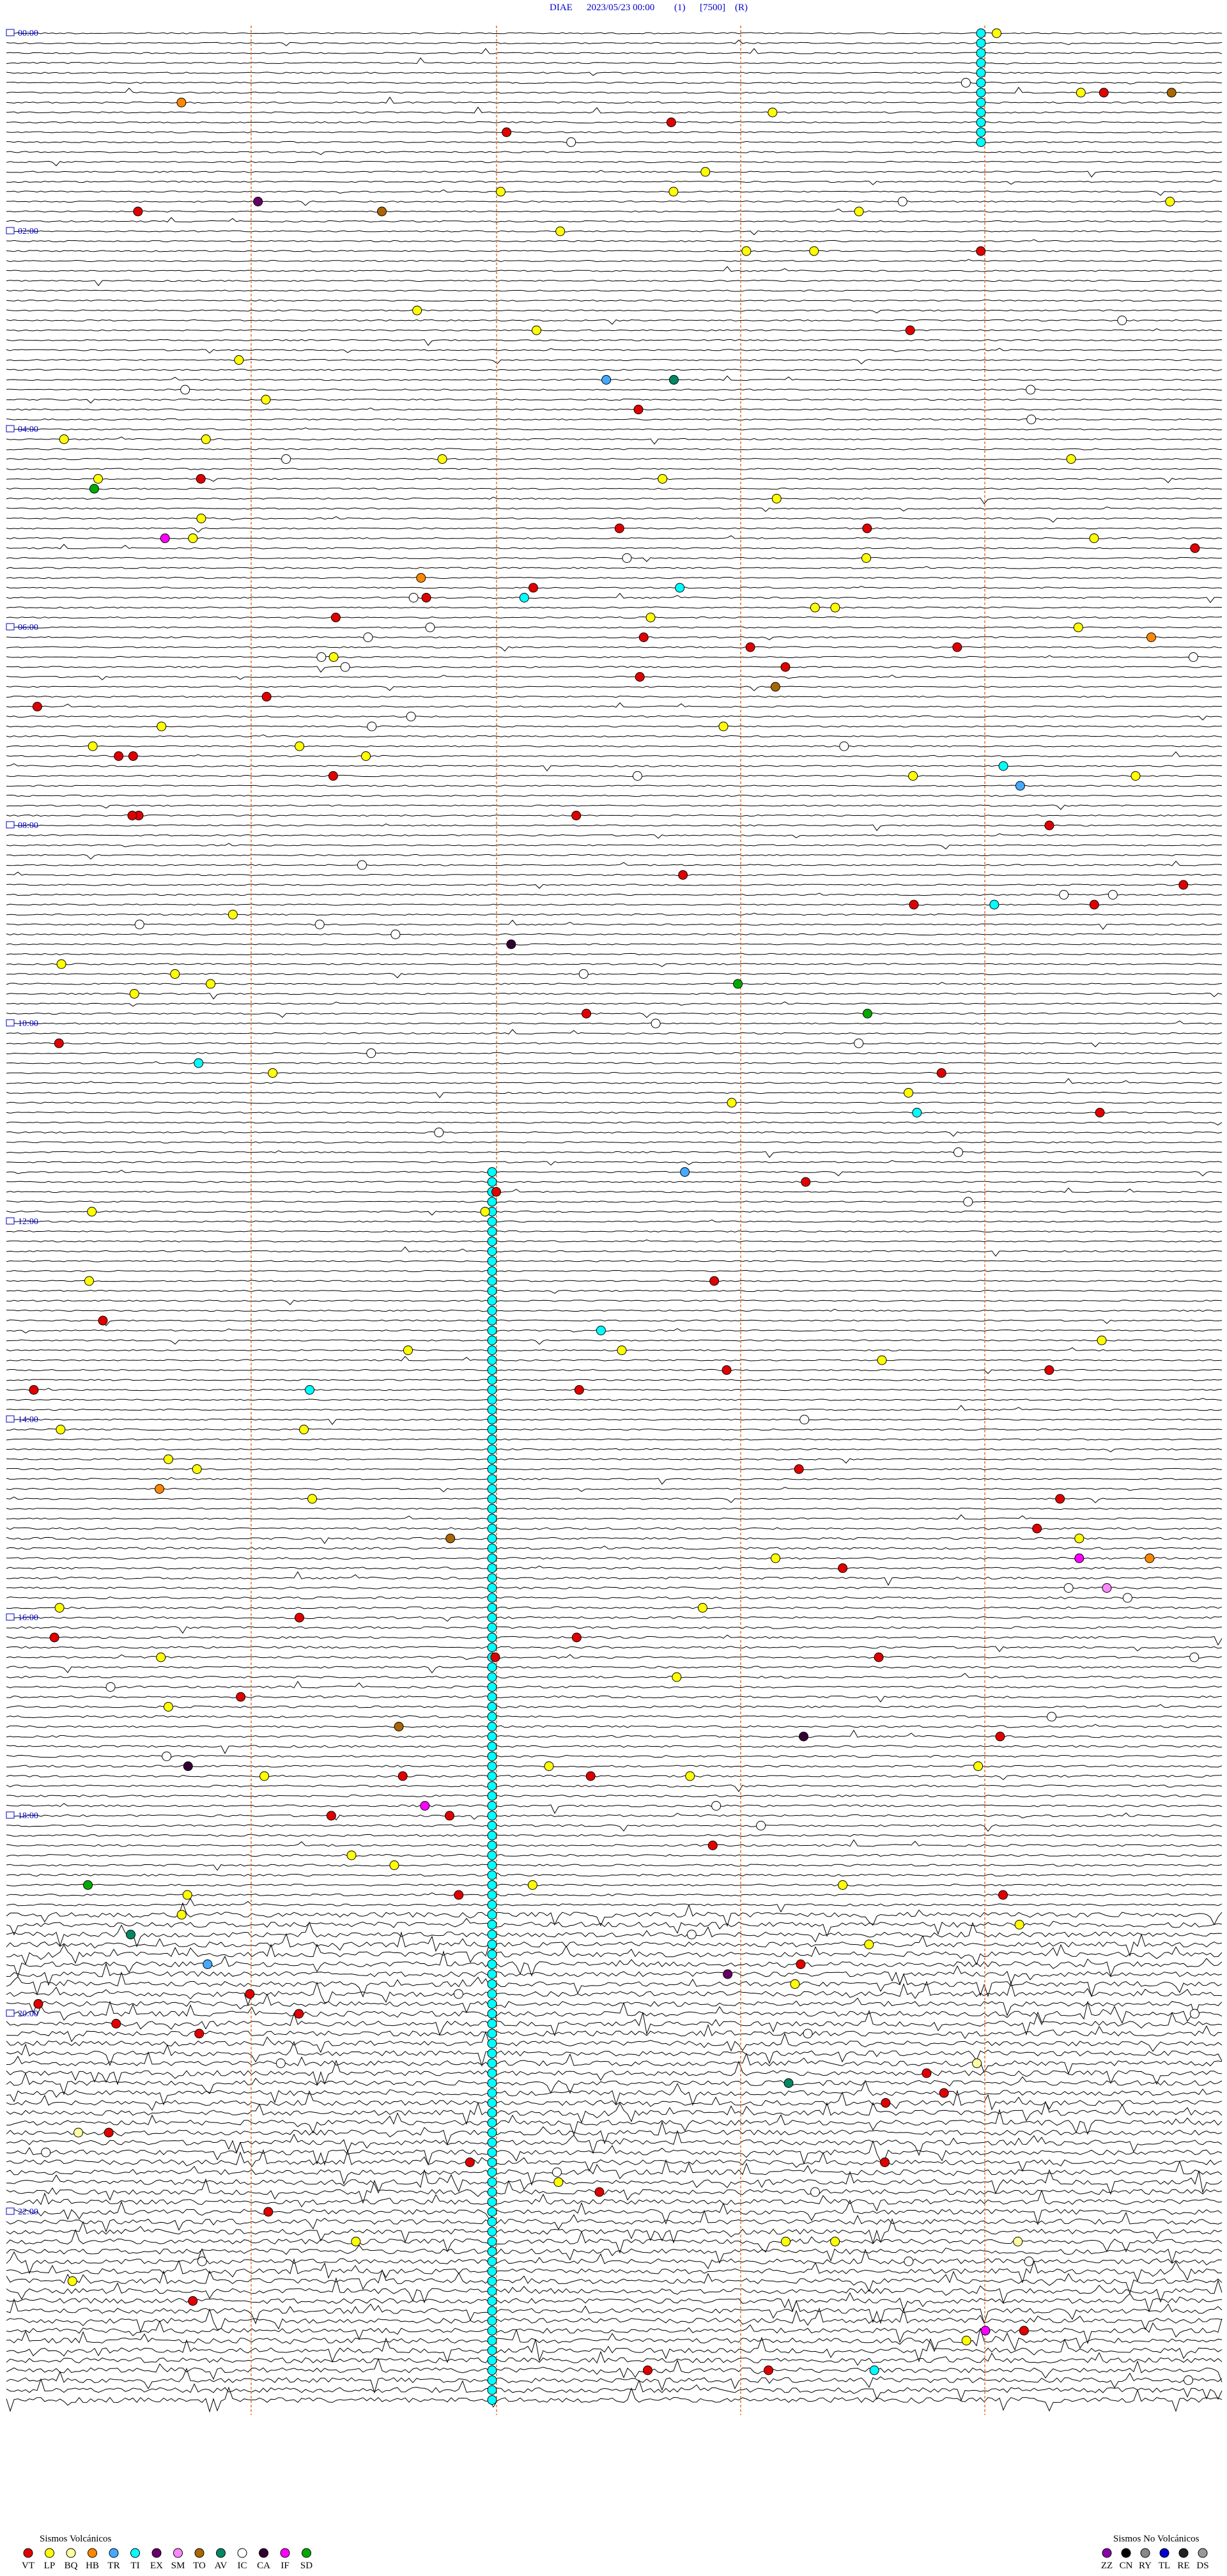  I want to click on datetime: 2023/05/23 00:00, so click(620, 8).